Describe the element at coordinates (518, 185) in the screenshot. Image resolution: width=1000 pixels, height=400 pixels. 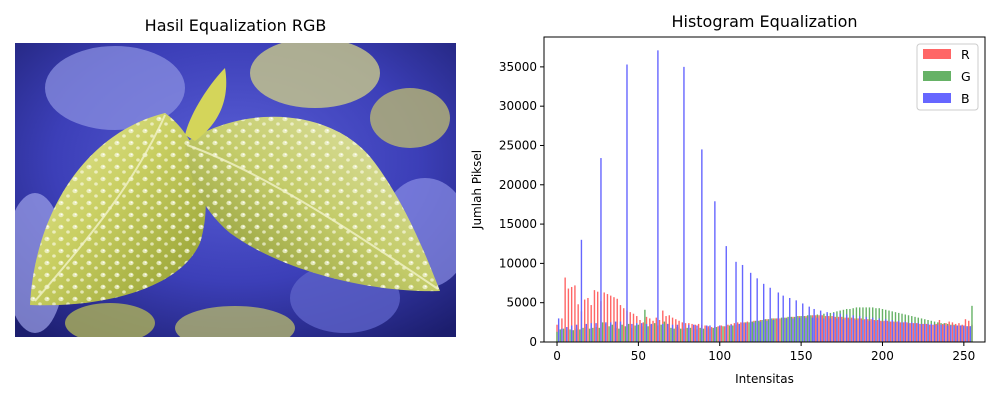
I see `y-tick-label: 20000` at that location.